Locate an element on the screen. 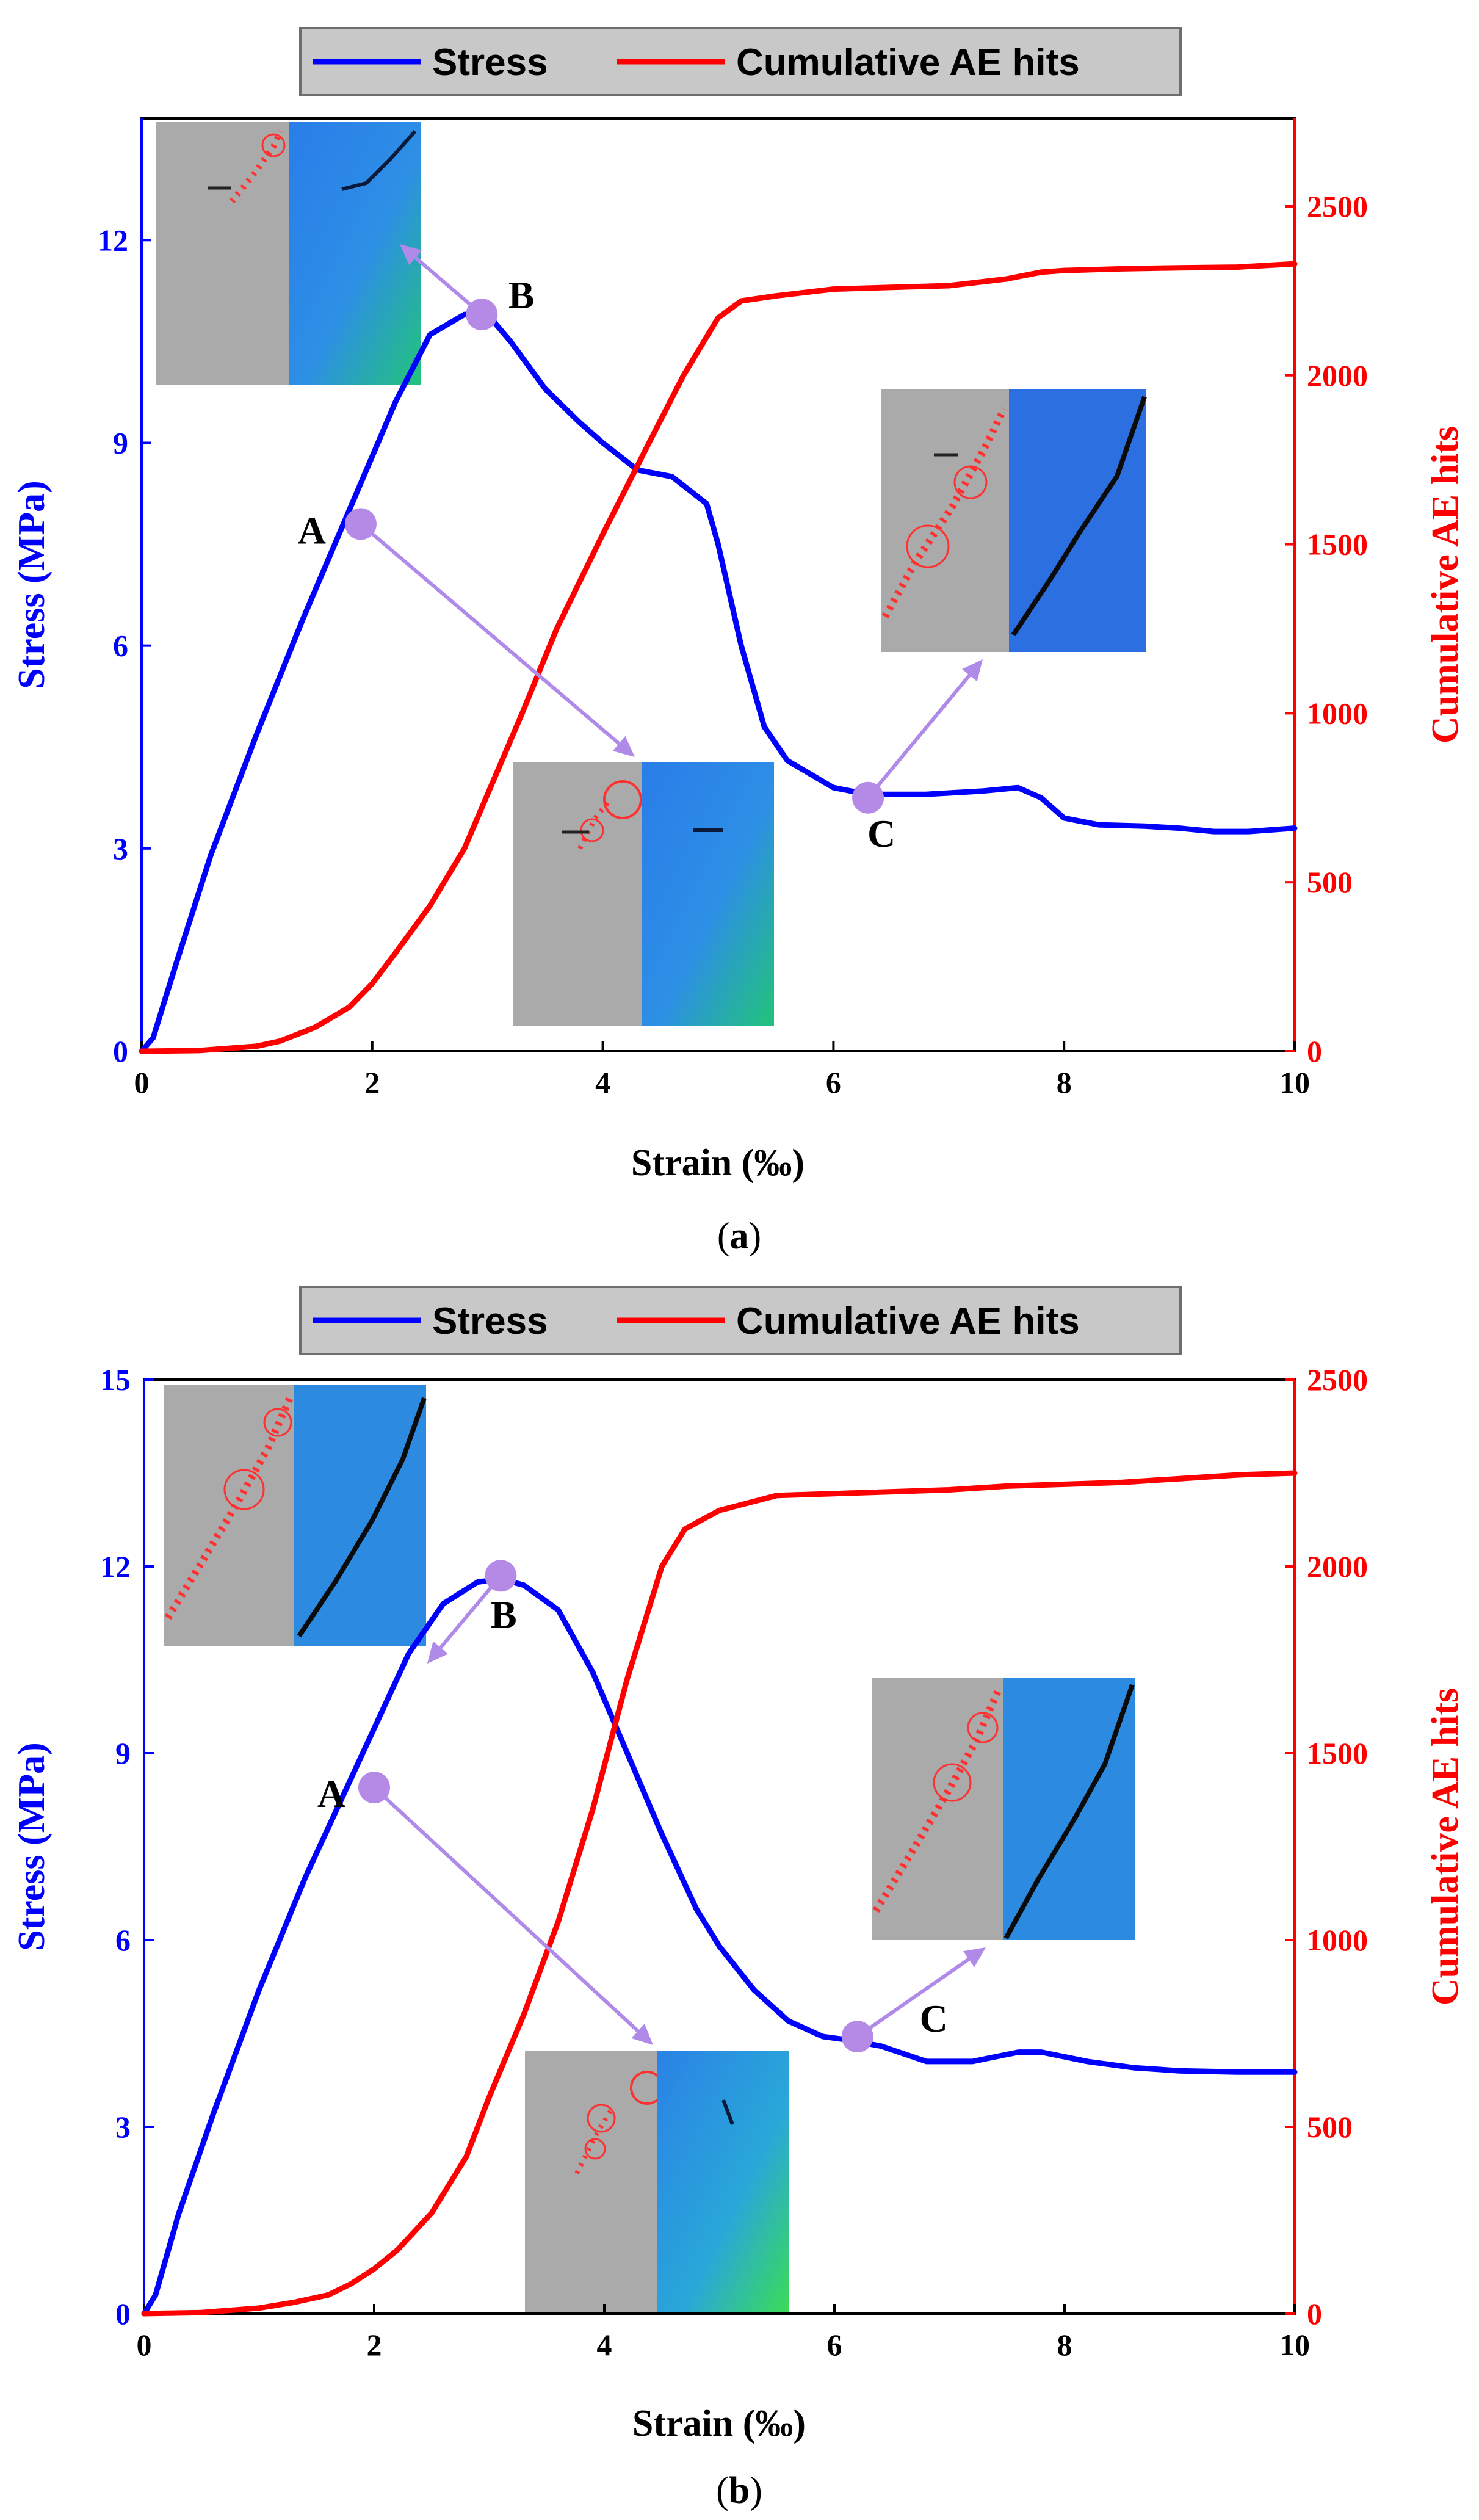  annotation-marker-B is located at coordinates (501, 1576).